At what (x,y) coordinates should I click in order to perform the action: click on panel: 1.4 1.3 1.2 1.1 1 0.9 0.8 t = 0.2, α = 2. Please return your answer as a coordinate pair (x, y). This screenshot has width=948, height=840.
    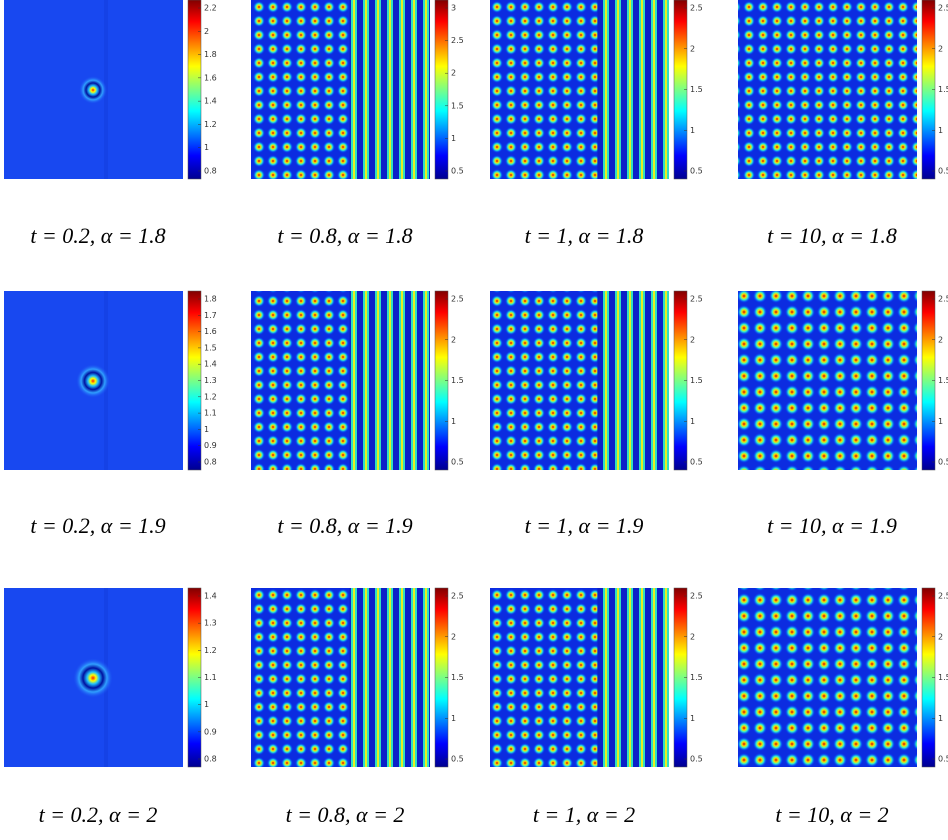
    Looking at the image, I should click on (110, 707).